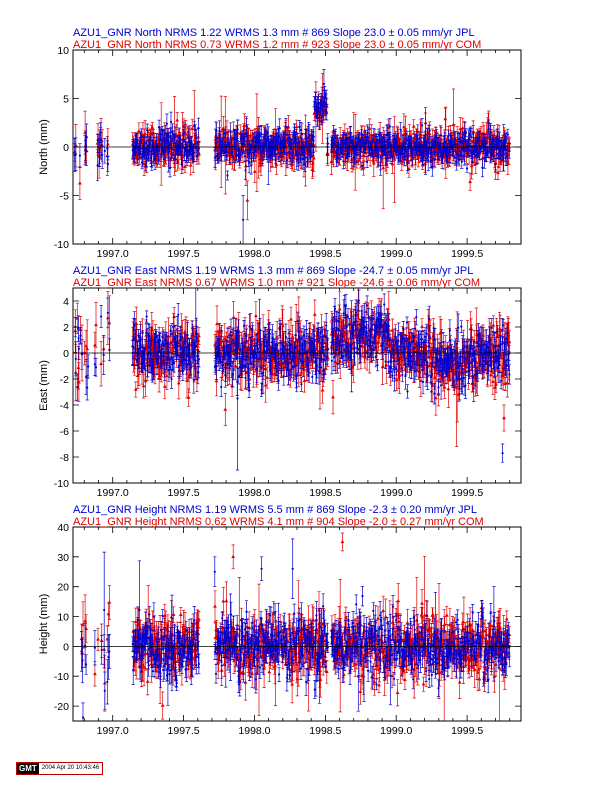  Describe the element at coordinates (64, 406) in the screenshot. I see `y-tick-label: -4` at that location.